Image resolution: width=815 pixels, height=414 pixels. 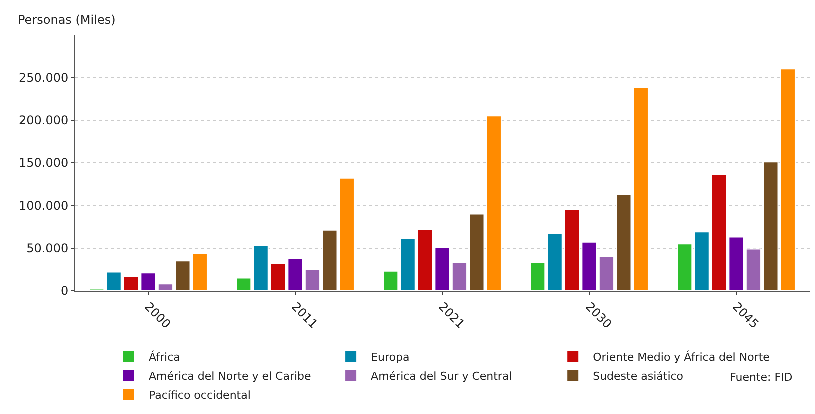 I want to click on y-tick-label: 250.000, so click(x=43, y=77).